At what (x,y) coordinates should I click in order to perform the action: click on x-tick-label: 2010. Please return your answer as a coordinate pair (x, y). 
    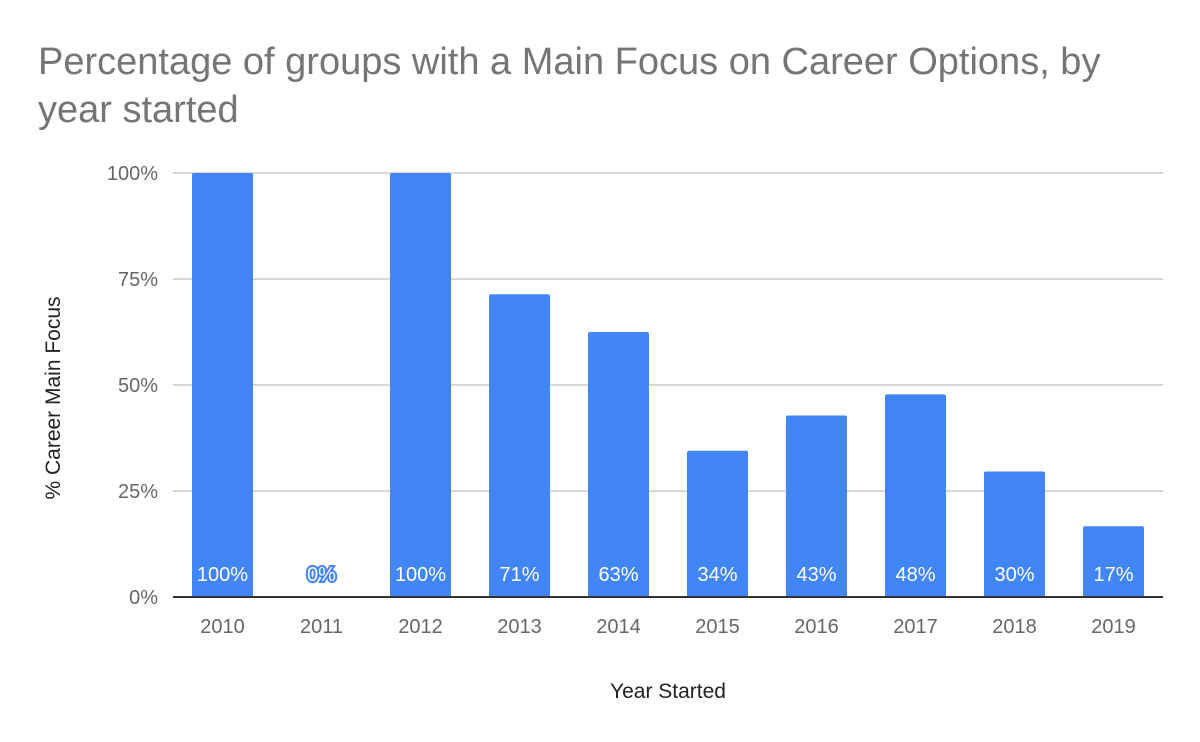
    Looking at the image, I should click on (222, 627).